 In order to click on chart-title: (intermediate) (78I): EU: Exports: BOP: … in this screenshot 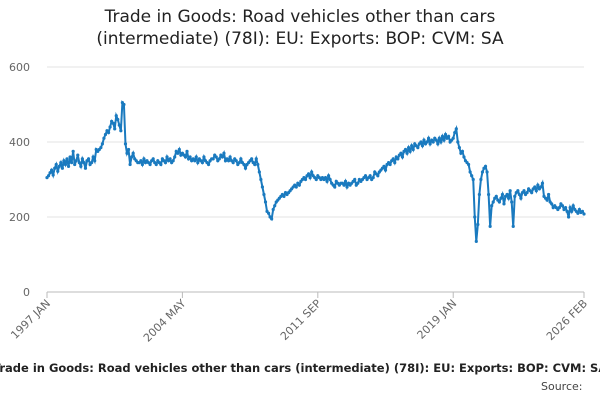, I will do `click(300, 39)`.